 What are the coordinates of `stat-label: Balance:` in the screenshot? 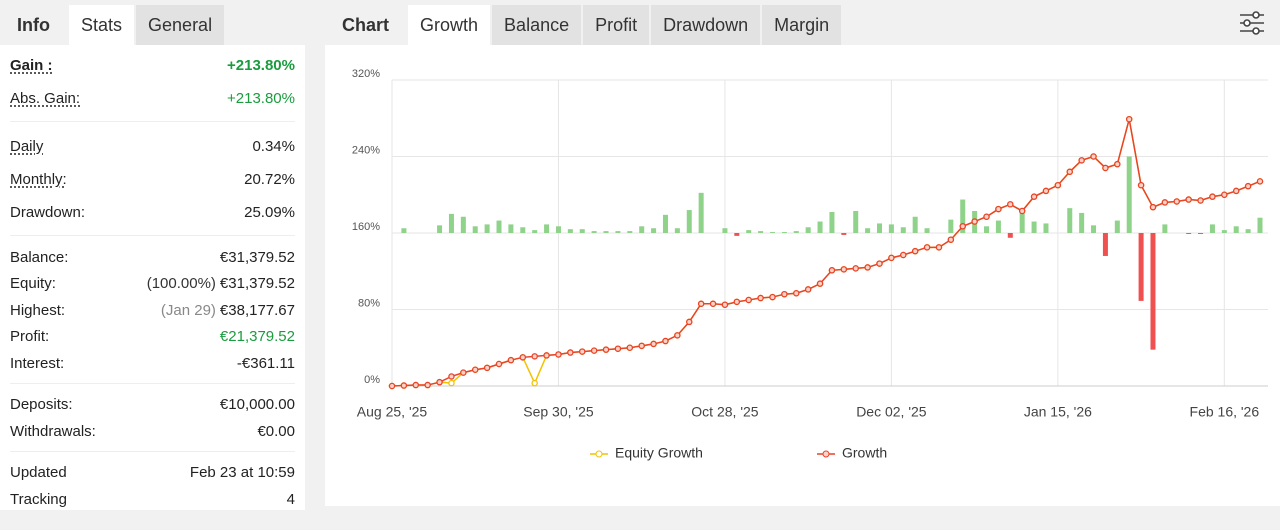 It's located at (39, 257).